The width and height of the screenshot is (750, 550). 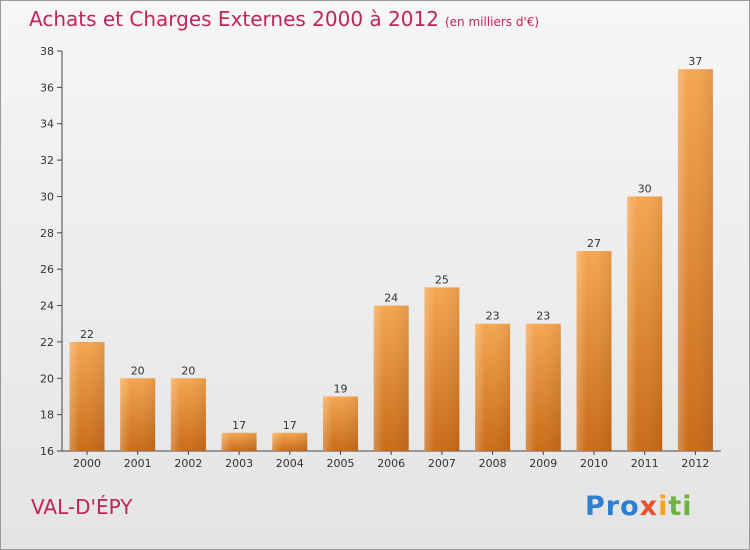 I want to click on chart-title-text: Achats et Charges Externes 2000 à 2012, so click(x=234, y=19).